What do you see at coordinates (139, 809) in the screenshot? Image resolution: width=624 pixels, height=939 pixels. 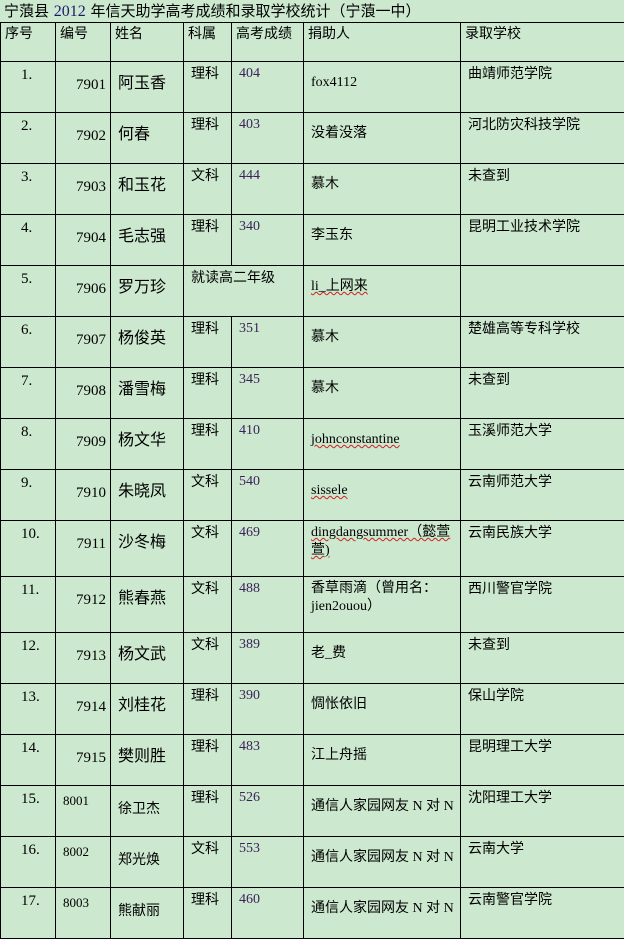 I see `name-cell-text: 徐卫杰` at bounding box center [139, 809].